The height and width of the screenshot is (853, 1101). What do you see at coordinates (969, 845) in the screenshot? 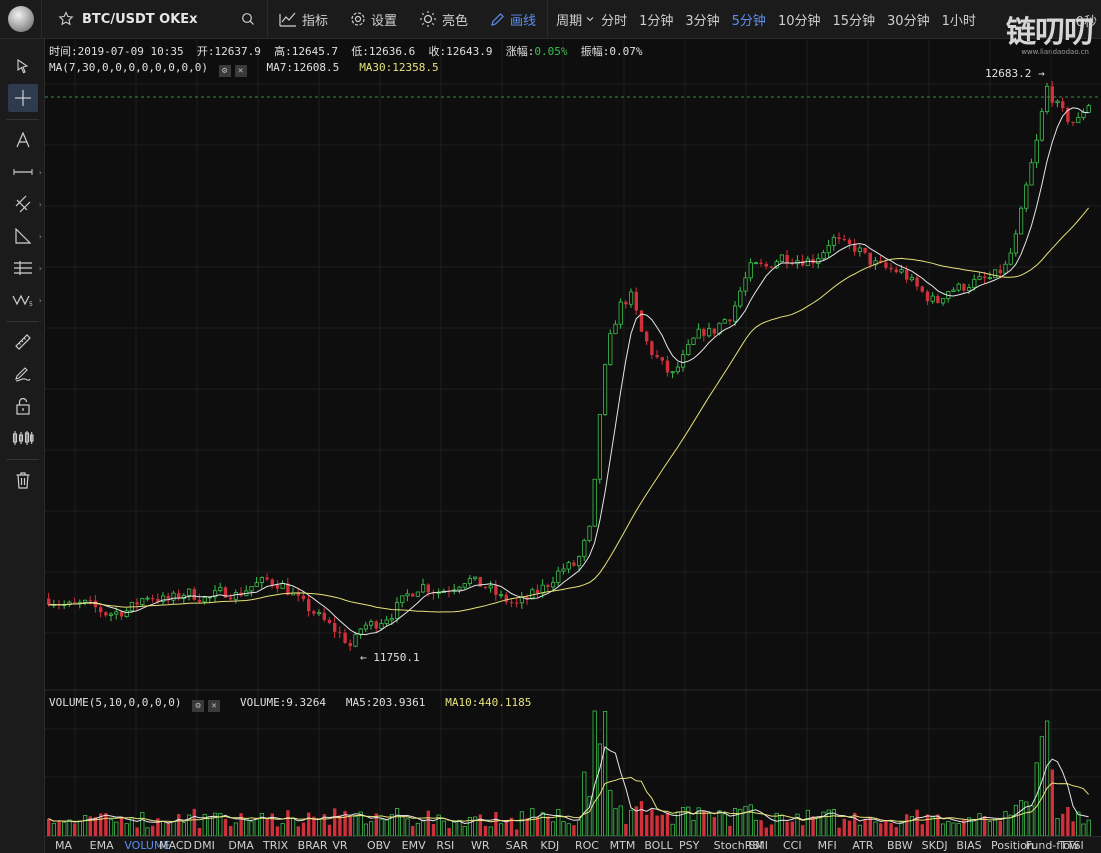
I see `indicator-tab-bias: BIAS` at bounding box center [969, 845].